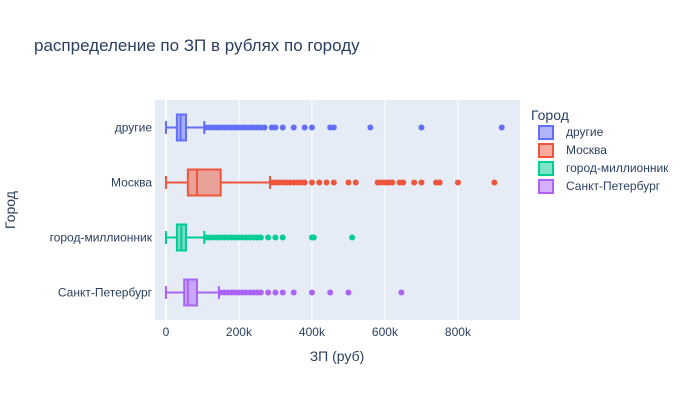 This screenshot has height=405, width=700. What do you see at coordinates (613, 186) in the screenshot?
I see `legend-label: Санкт-Петербург` at bounding box center [613, 186].